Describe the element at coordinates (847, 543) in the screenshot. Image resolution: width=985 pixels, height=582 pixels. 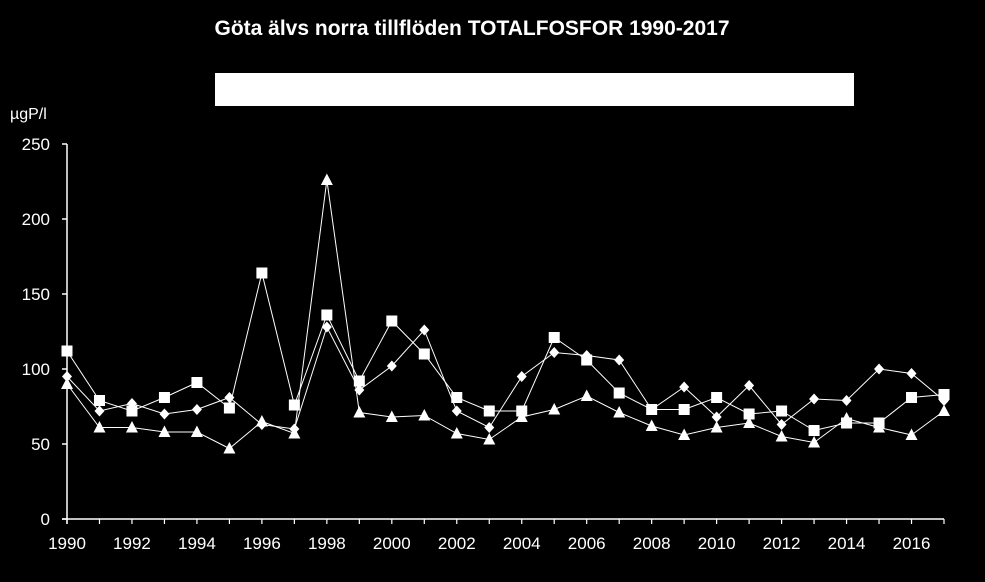
I see `x-tick-label: 2014` at that location.